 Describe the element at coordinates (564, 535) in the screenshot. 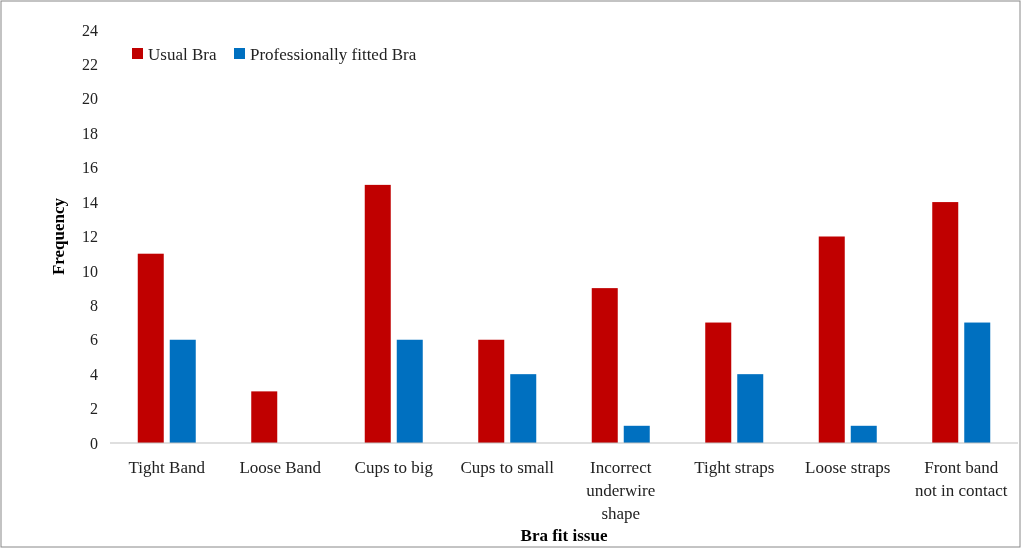

I see `x-axis-title: Bra fit issue` at that location.